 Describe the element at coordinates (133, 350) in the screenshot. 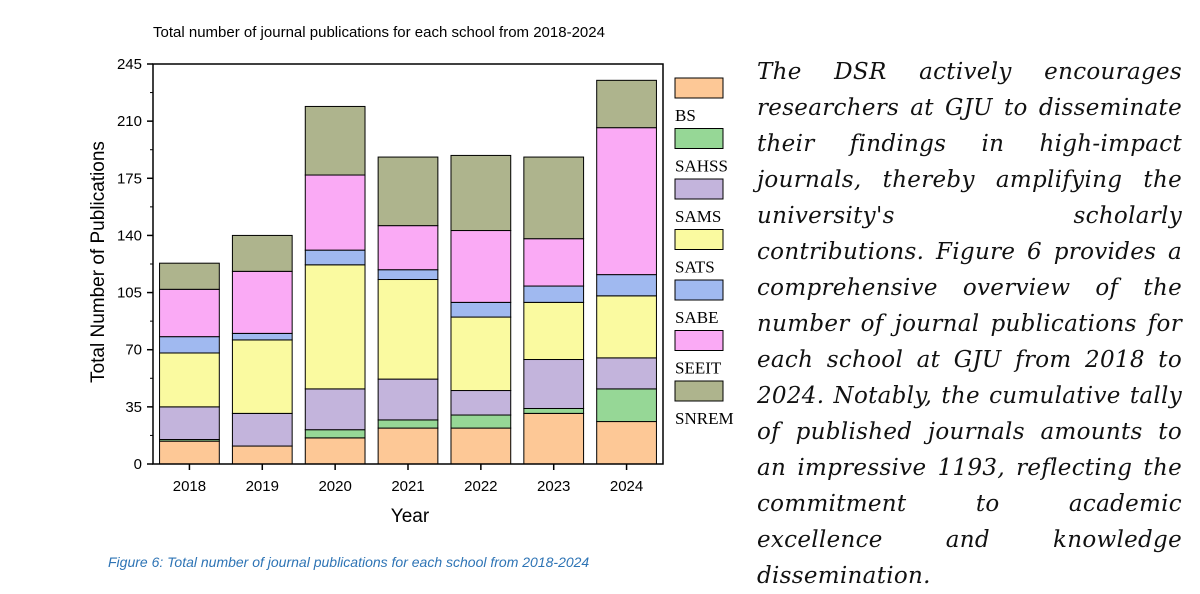

I see `y-tick-label: 70` at that location.